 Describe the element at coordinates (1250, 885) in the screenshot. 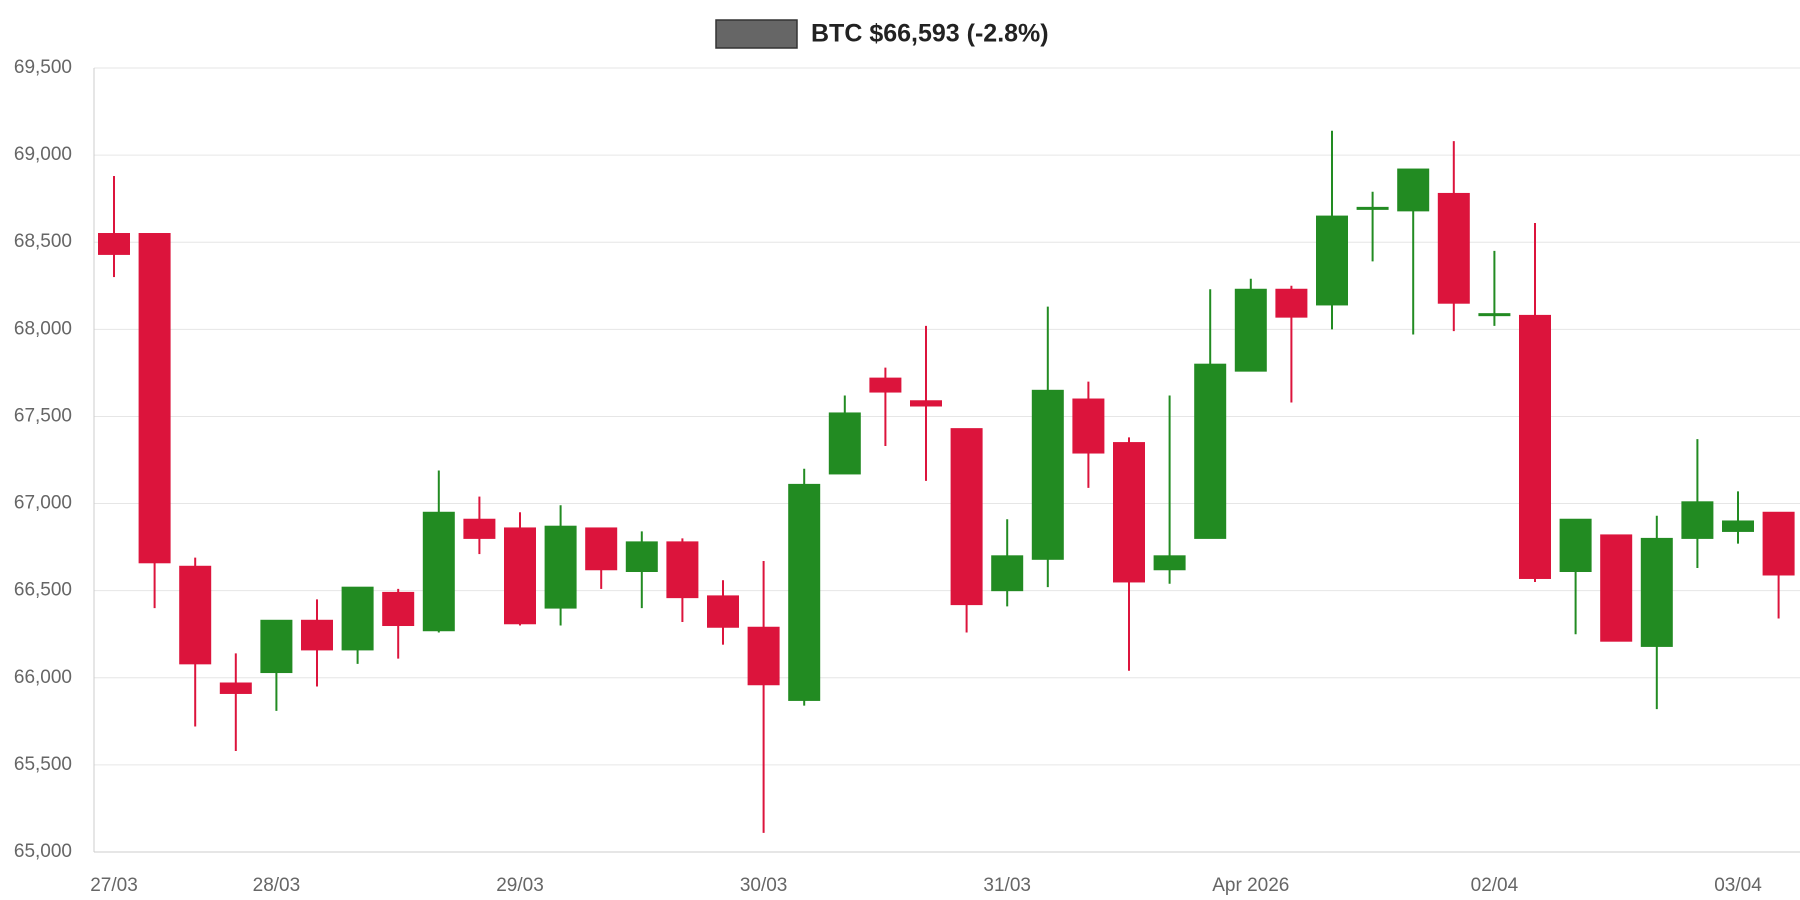

I see `x-tick-label: Apr 2026` at that location.